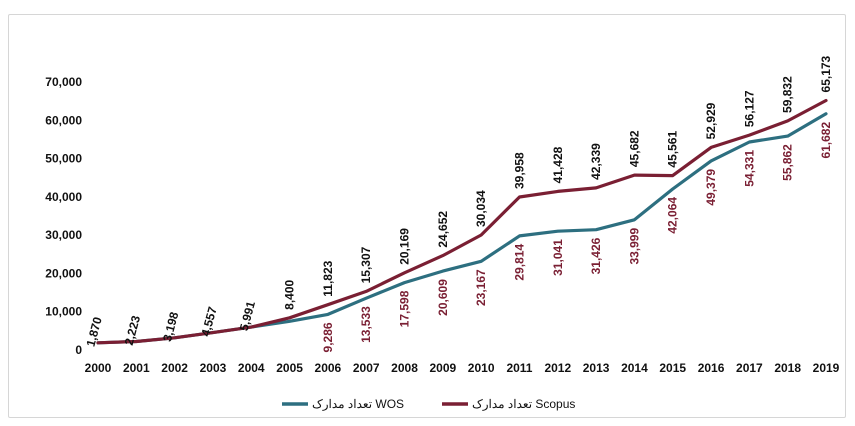  What do you see at coordinates (749, 168) in the screenshot?
I see `wos-data-label: 54,331` at bounding box center [749, 168].